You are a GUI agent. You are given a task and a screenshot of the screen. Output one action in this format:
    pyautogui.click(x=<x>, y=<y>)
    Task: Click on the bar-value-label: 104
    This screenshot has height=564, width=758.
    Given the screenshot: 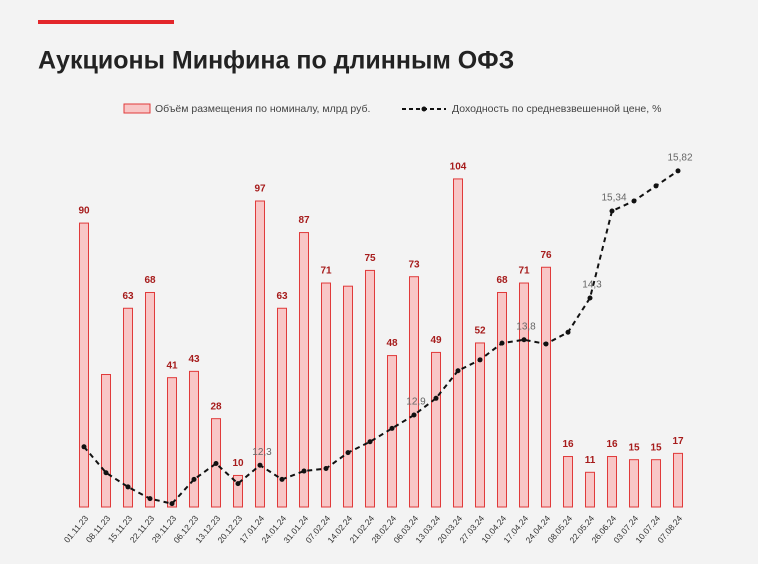 What is the action you would take?
    pyautogui.click(x=458, y=167)
    